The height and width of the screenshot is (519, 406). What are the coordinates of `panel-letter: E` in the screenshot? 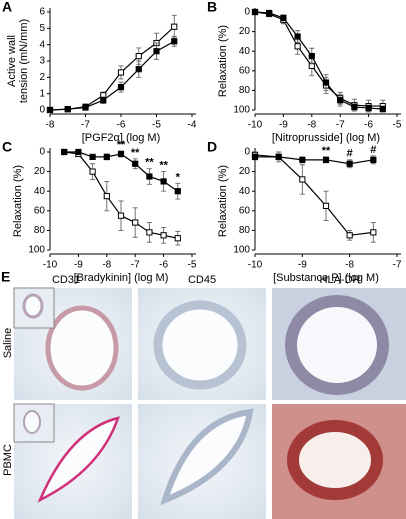 It's located at (5, 277).